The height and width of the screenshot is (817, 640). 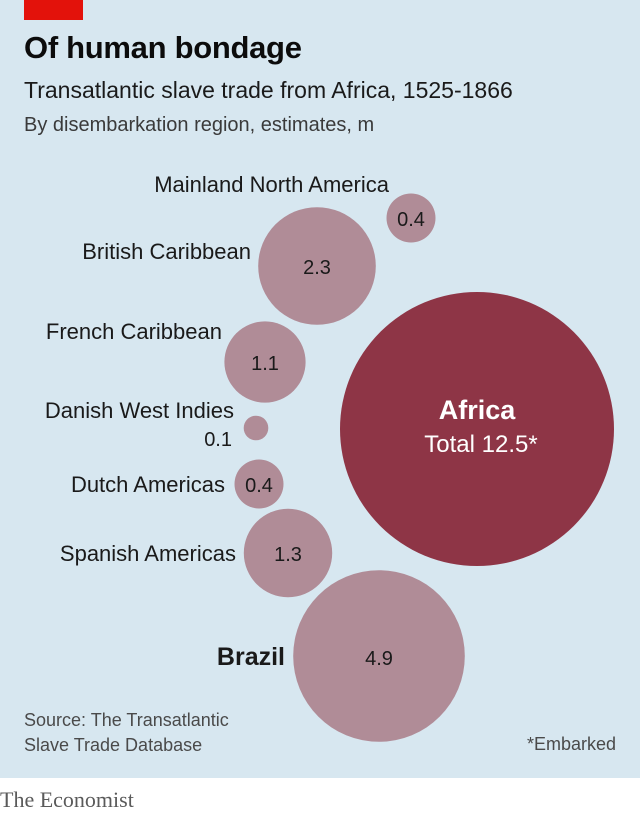 I want to click on bubble-brazil, so click(x=379, y=656).